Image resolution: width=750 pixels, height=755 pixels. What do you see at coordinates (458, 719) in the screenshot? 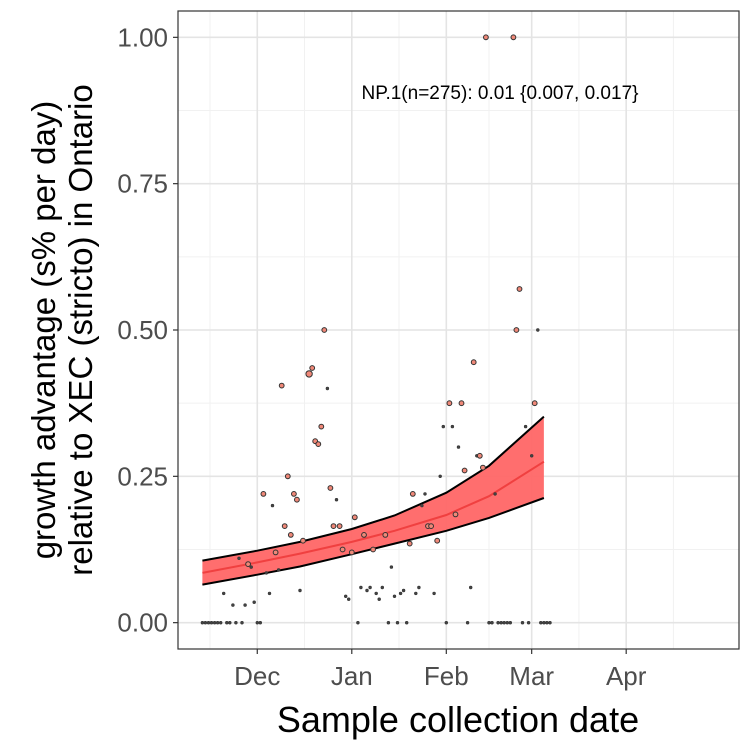
I see `x-axis-title: Sample collection date` at bounding box center [458, 719].